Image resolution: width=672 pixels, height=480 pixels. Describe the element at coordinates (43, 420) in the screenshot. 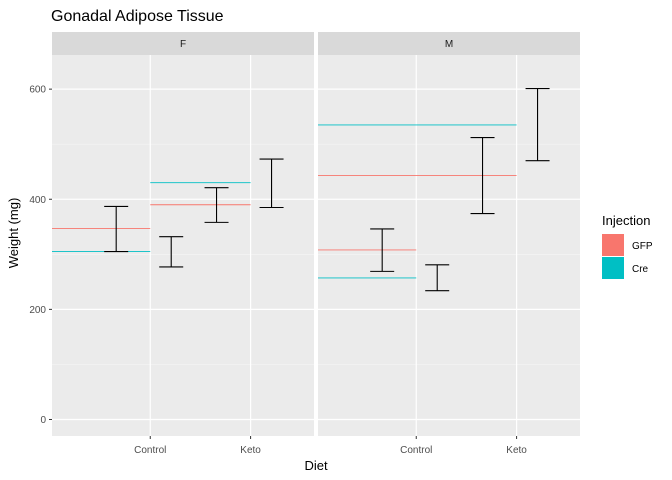

I see `y-tick-label: 0` at that location.